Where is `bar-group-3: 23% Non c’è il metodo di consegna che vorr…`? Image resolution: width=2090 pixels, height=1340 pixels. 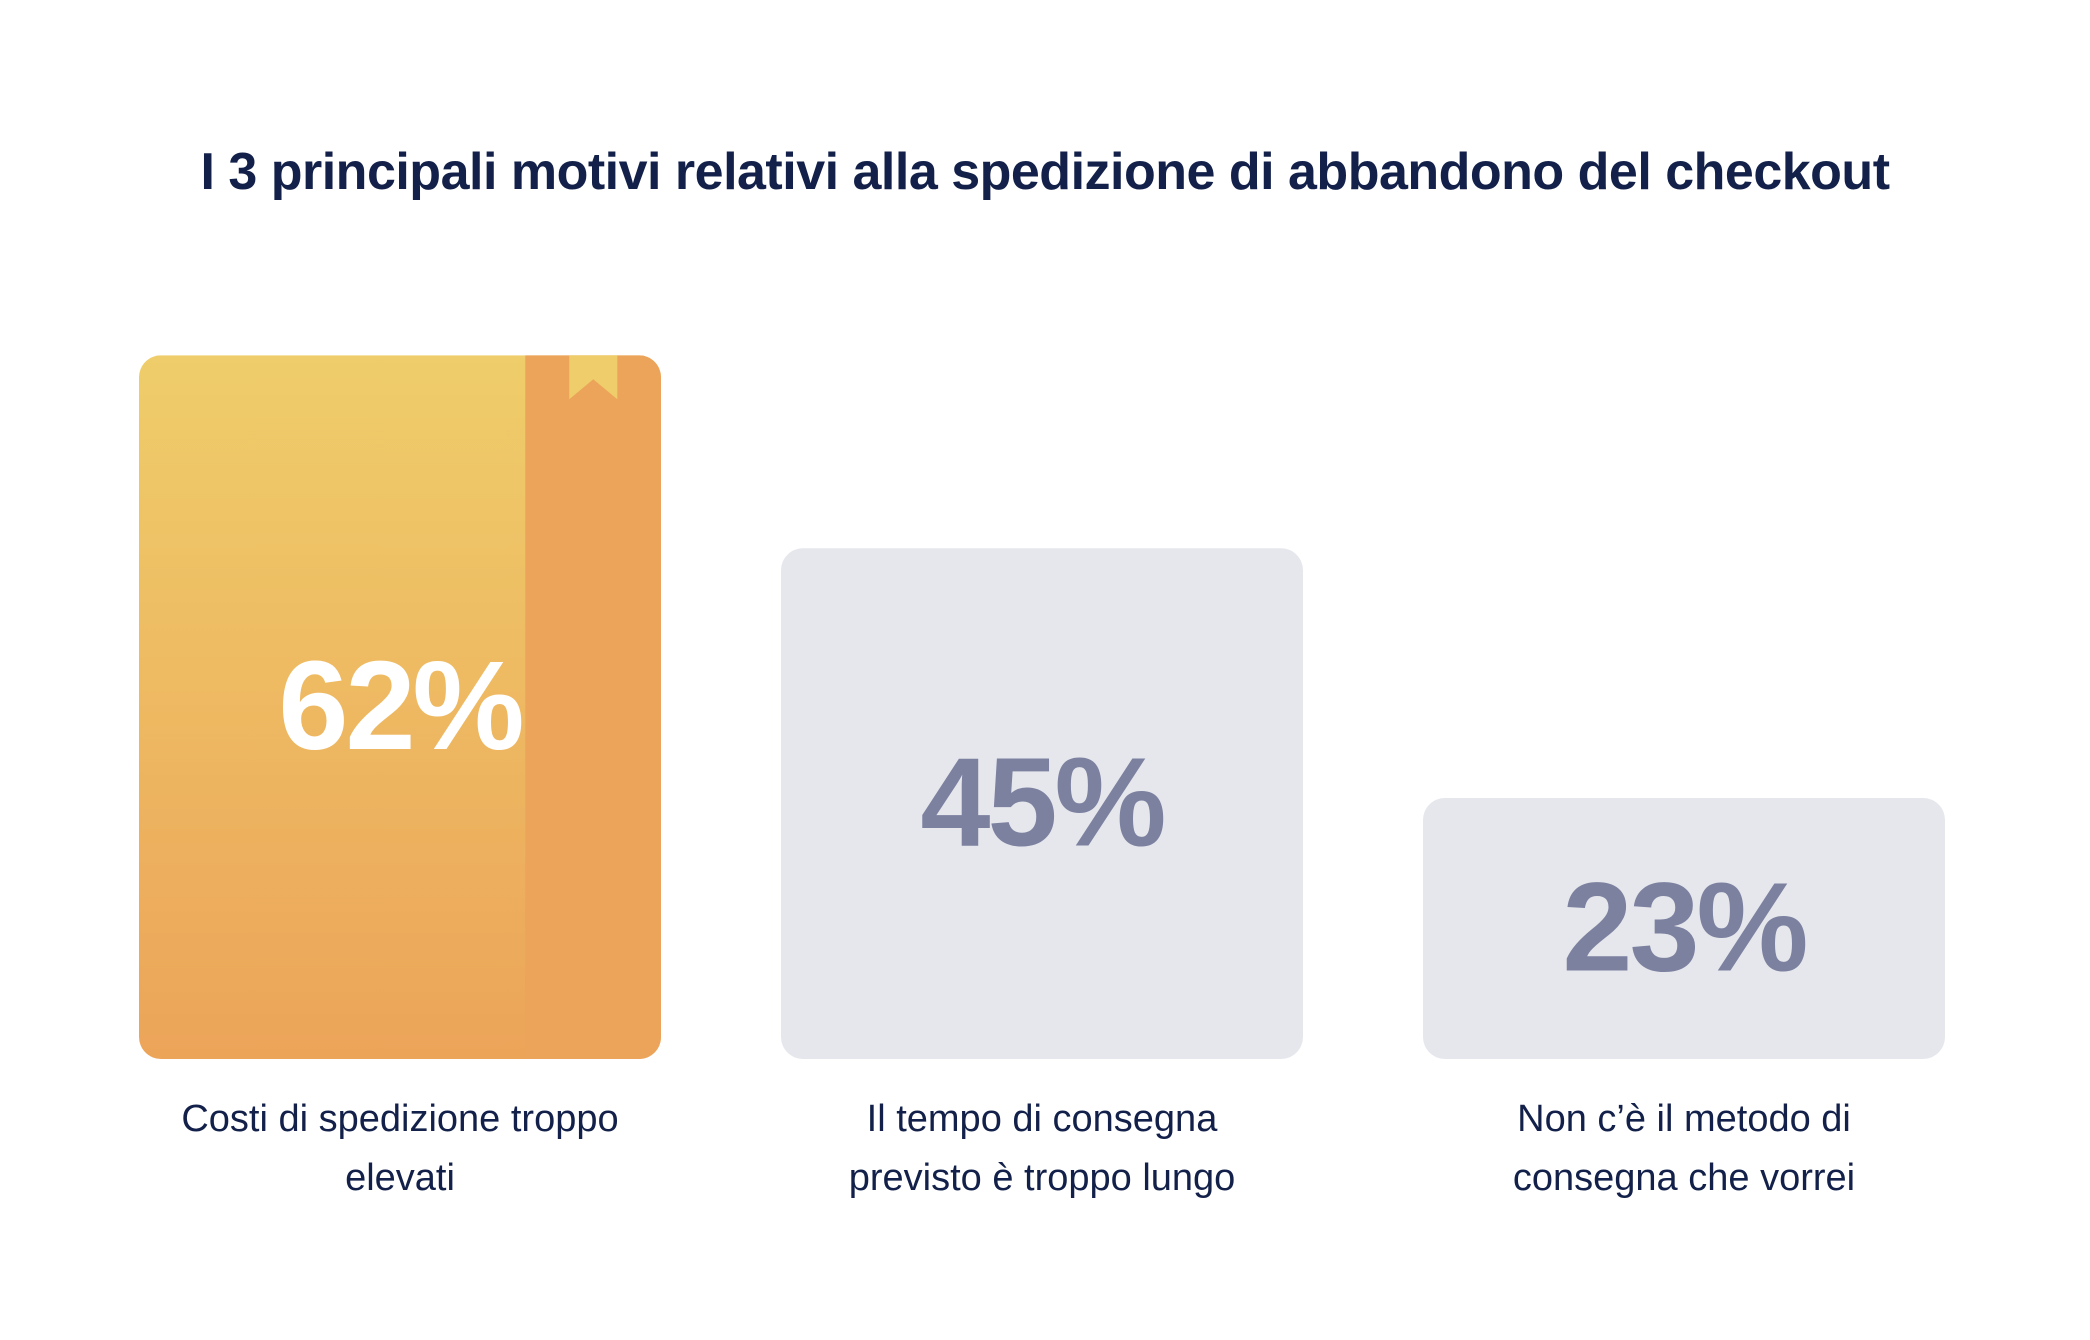
bar-group-3: 23% Non c’è il metodo di consegna che vorr… is located at coordinates (1684, 998).